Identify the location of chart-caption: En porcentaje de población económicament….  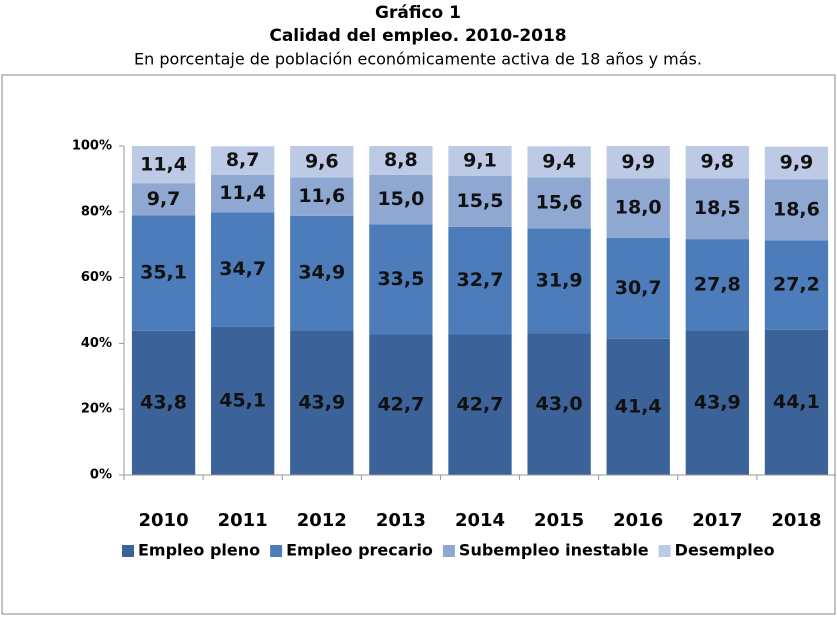
(418, 59).